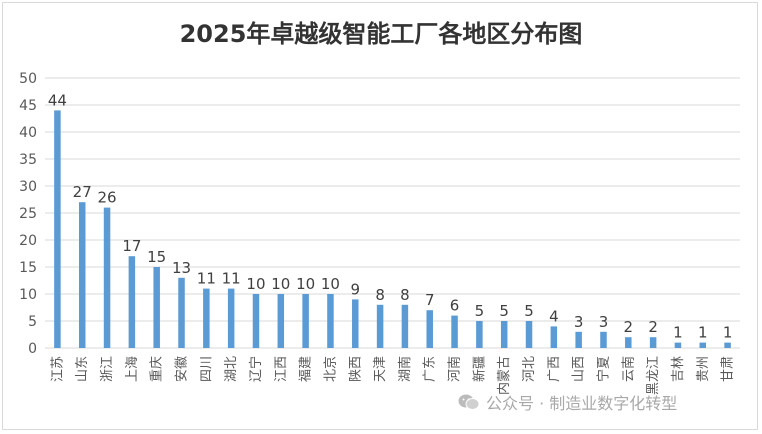  I want to click on x-tick-label: 河南, so click(455, 369).